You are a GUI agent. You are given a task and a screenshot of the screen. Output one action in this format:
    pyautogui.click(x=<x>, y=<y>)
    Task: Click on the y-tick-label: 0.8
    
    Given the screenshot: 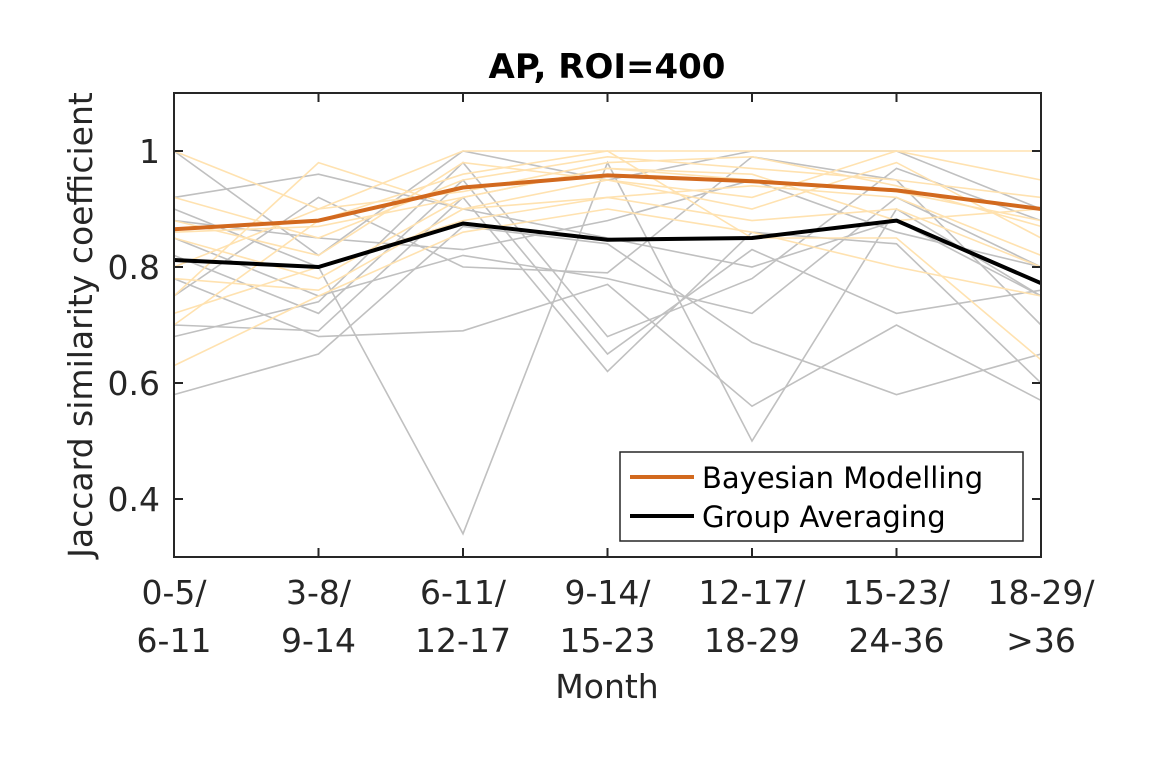 What is the action you would take?
    pyautogui.click(x=134, y=267)
    